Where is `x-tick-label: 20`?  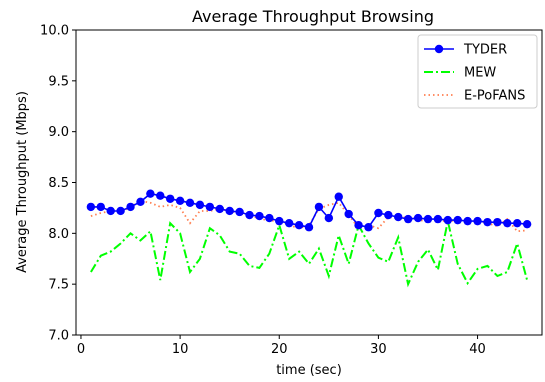 x-tick-label: 20 is located at coordinates (279, 349).